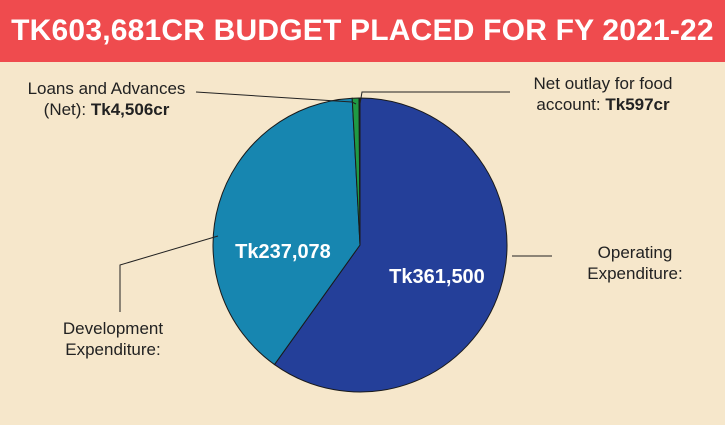  I want to click on annotation-operating: Operating Expenditure:, so click(635, 263).